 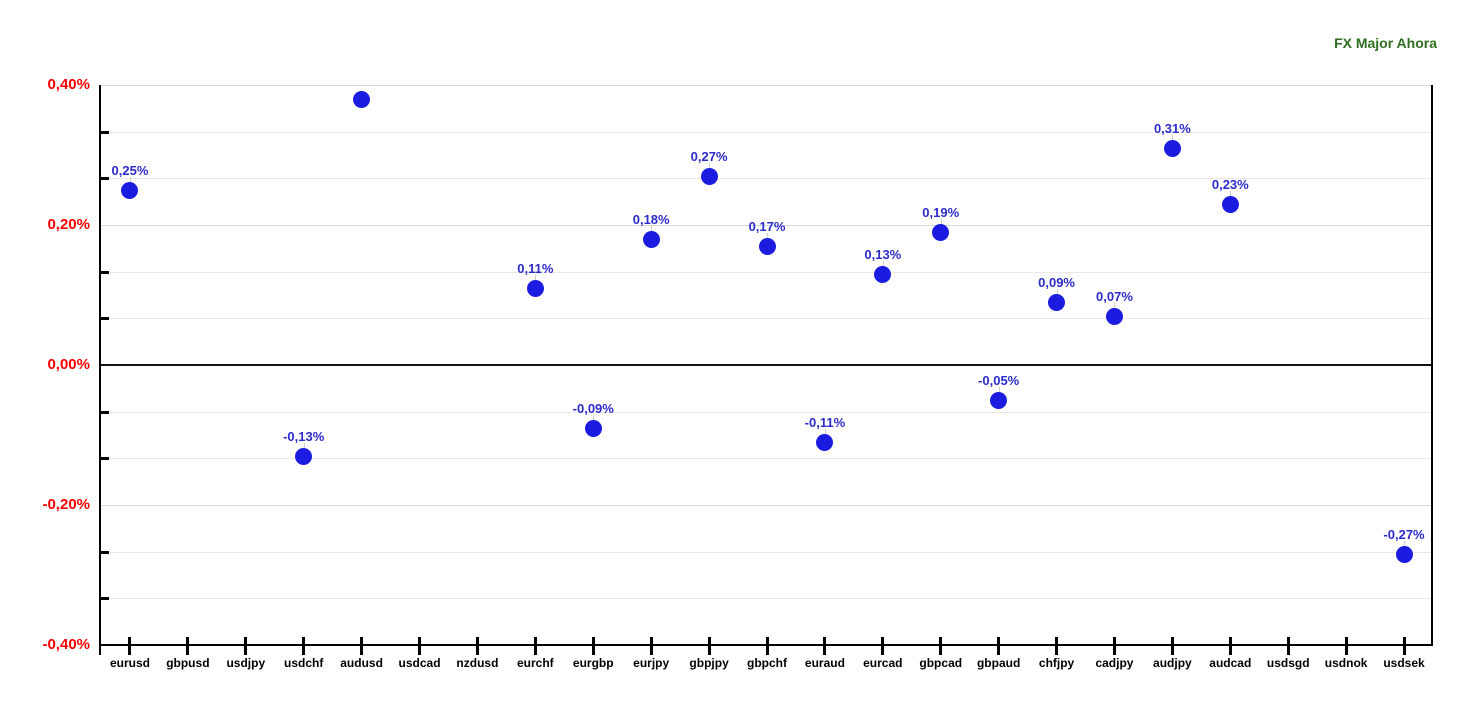 I want to click on y-axis-label: 0,20%, so click(x=68, y=224).